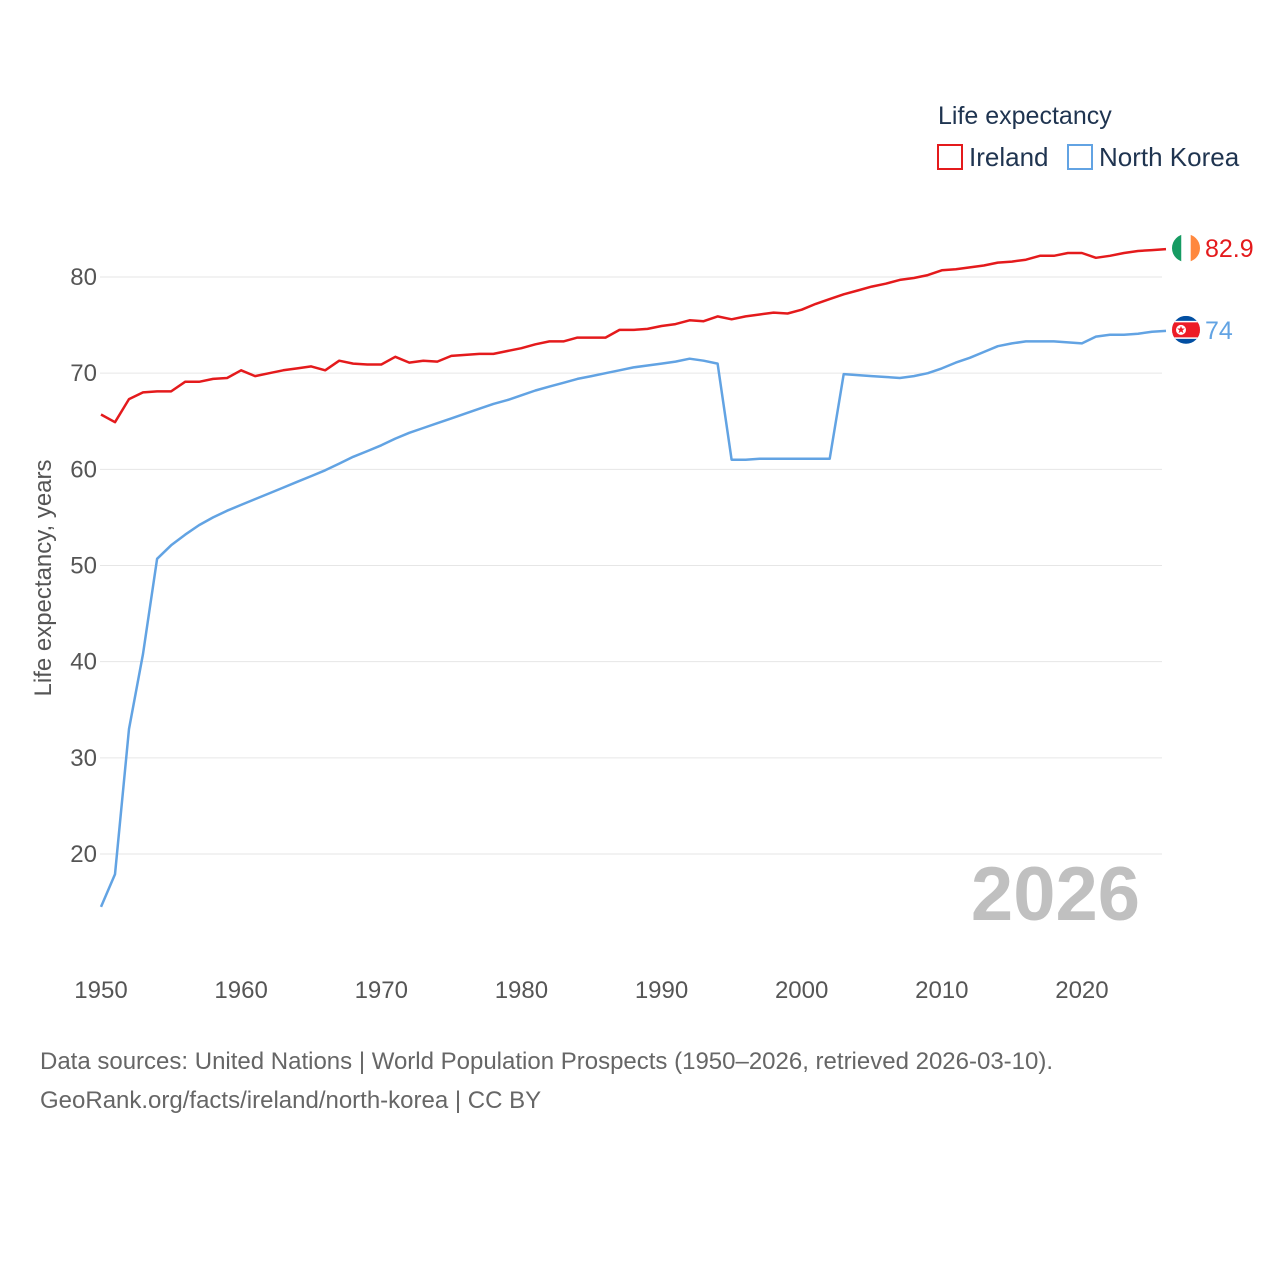  What do you see at coordinates (240, 990) in the screenshot?
I see `x-tick-label: 1960` at bounding box center [240, 990].